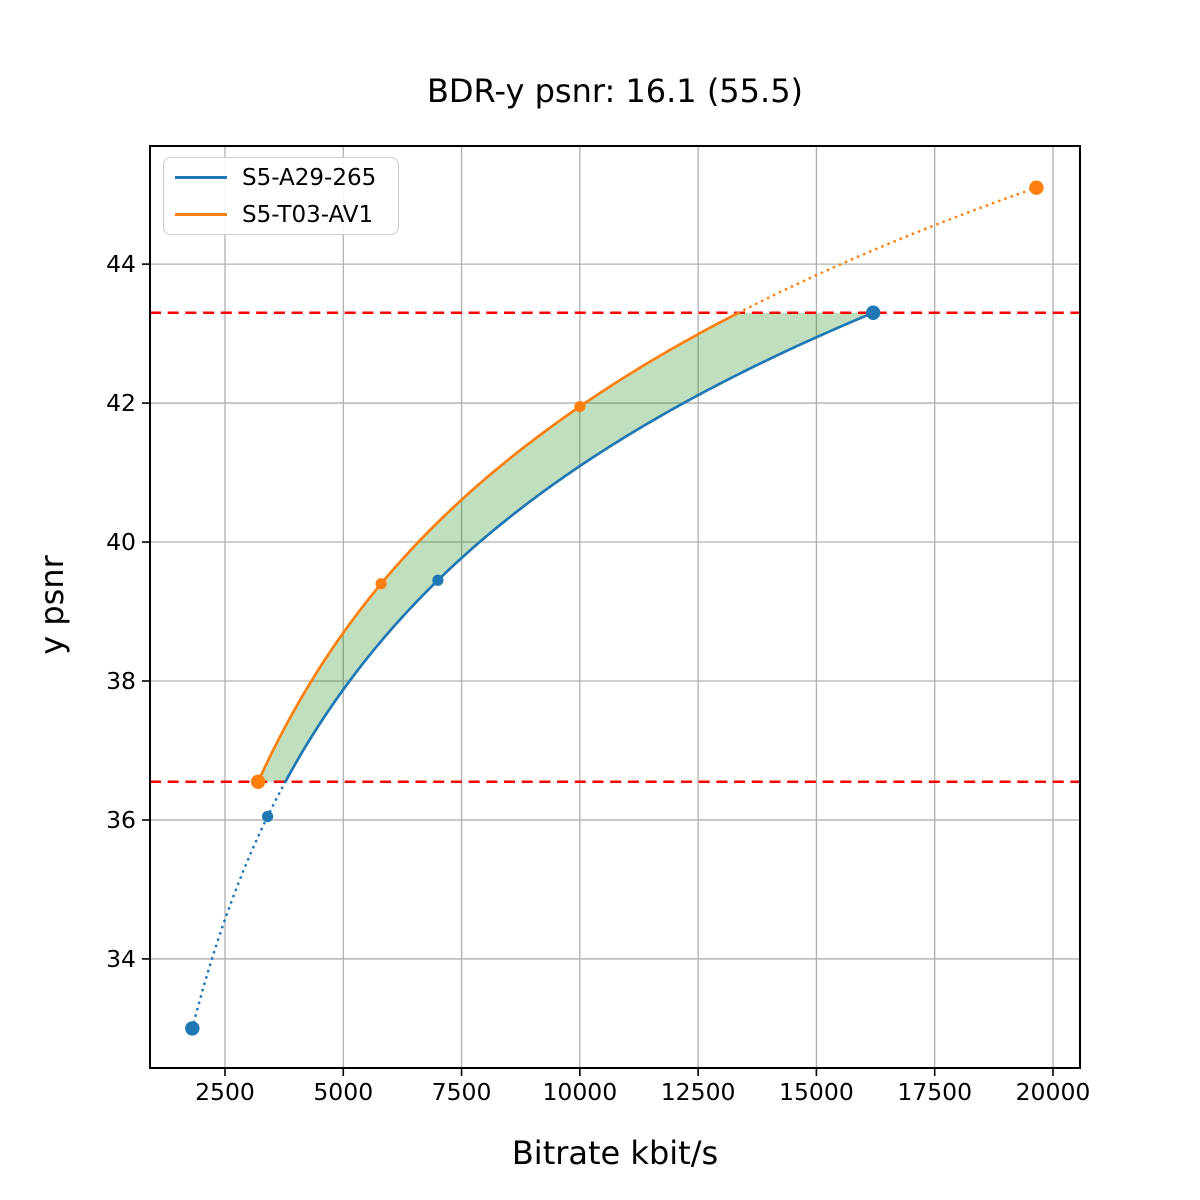  Describe the element at coordinates (1053, 1092) in the screenshot. I see `x-tick-label: 20000` at that location.